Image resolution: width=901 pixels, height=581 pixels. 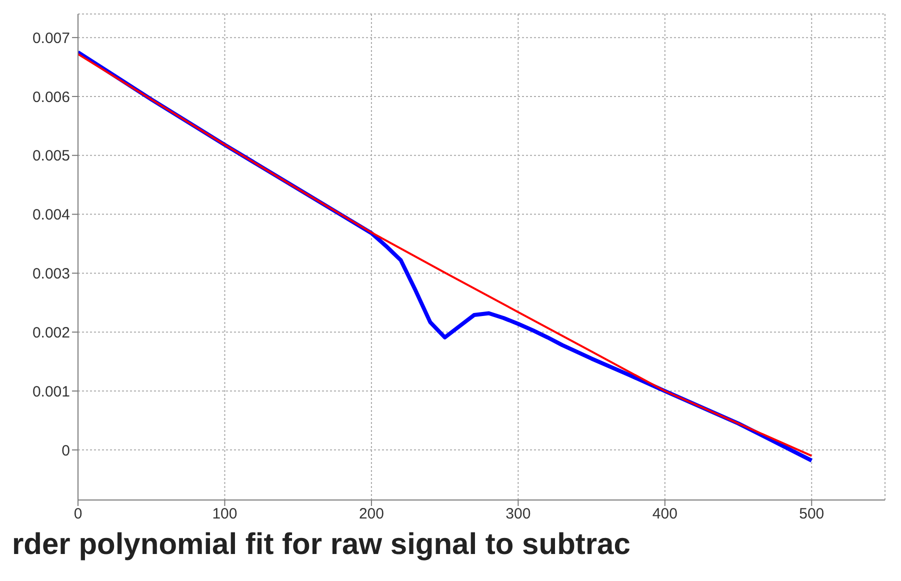 I want to click on x-tick-label: 100, so click(x=225, y=514).